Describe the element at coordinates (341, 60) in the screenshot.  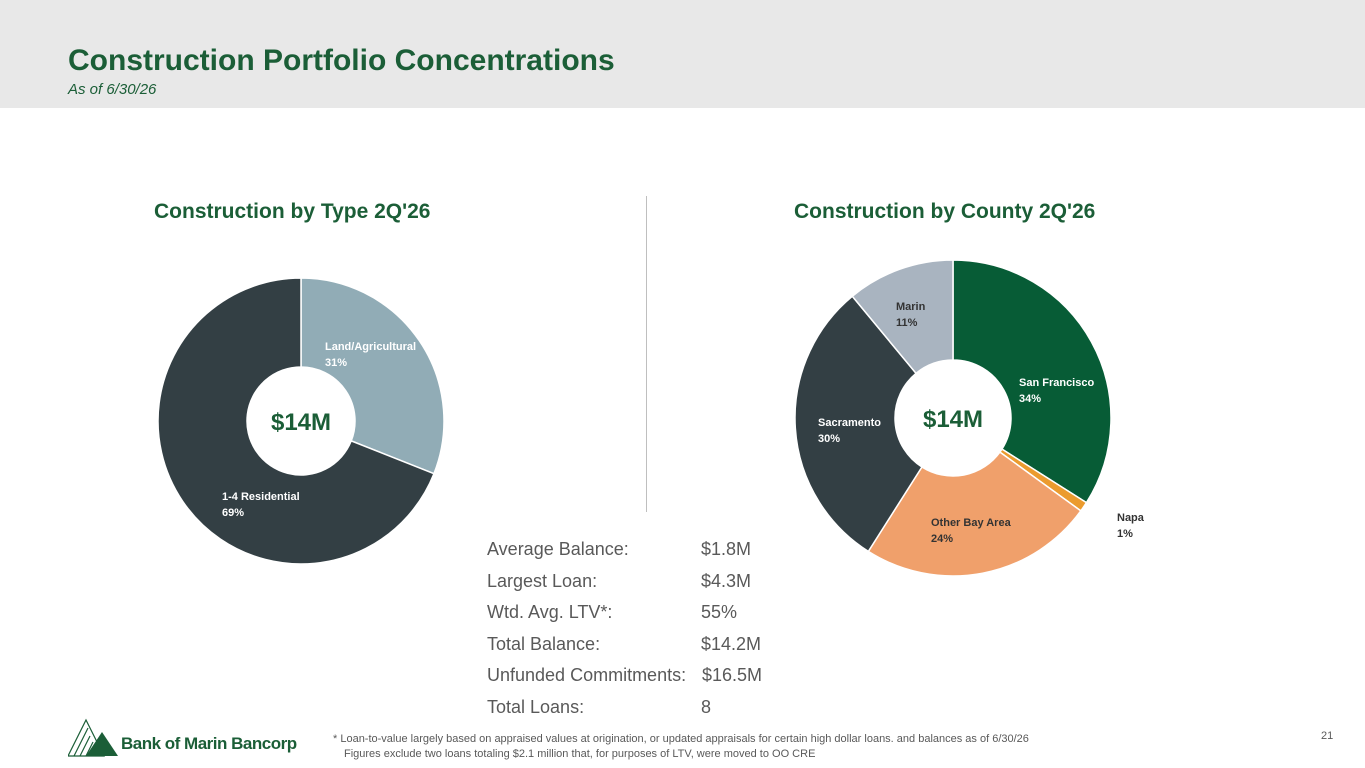
I see `page-title: Construction Portfolio Concentrations` at that location.